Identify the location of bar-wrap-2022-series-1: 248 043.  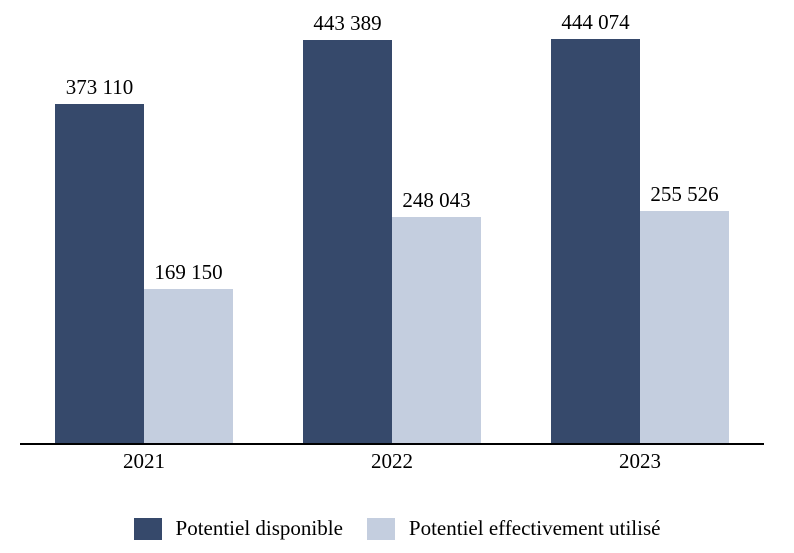
(436, 315).